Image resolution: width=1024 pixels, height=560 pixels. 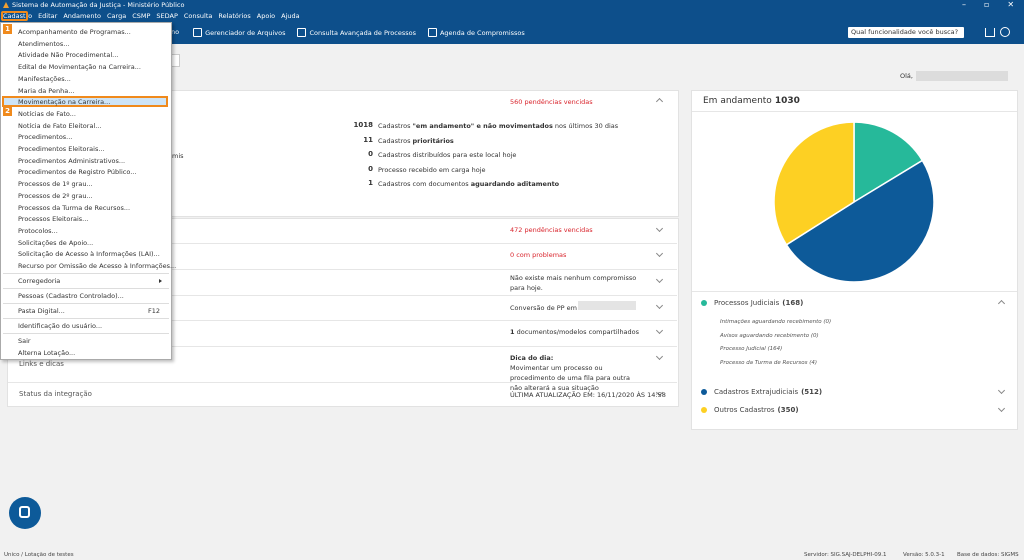 What do you see at coordinates (48, 16) in the screenshot?
I see `menu-item: Editar` at bounding box center [48, 16].